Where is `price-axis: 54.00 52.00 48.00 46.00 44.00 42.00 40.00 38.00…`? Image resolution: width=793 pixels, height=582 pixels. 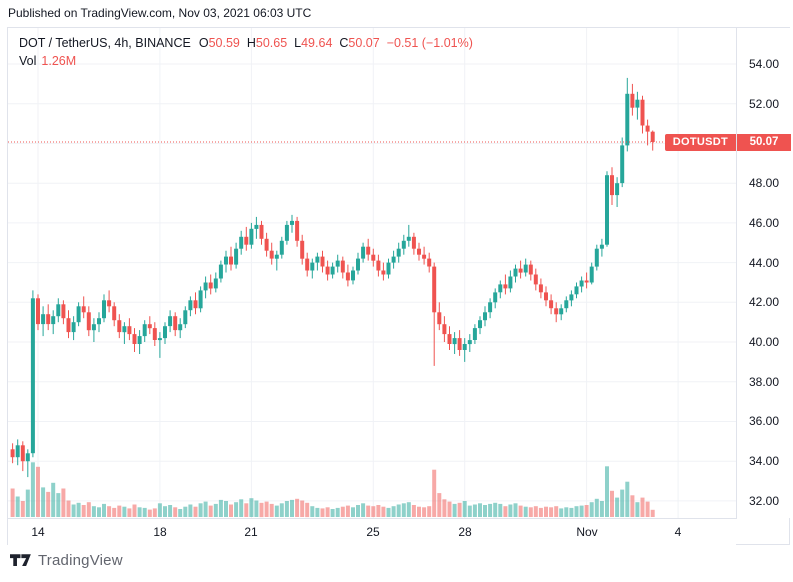
price-axis: 54.00 52.00 48.00 46.00 44.00 42.00 40.00 38.00… is located at coordinates (764, 273).